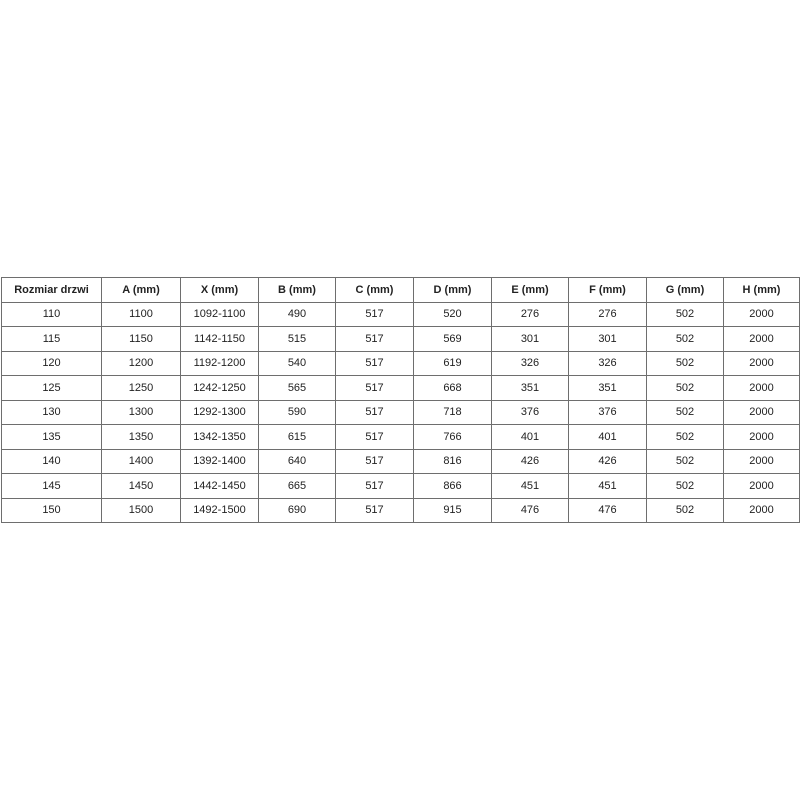 The height and width of the screenshot is (800, 800). What do you see at coordinates (452, 486) in the screenshot?
I see `table-cell: 866` at bounding box center [452, 486].